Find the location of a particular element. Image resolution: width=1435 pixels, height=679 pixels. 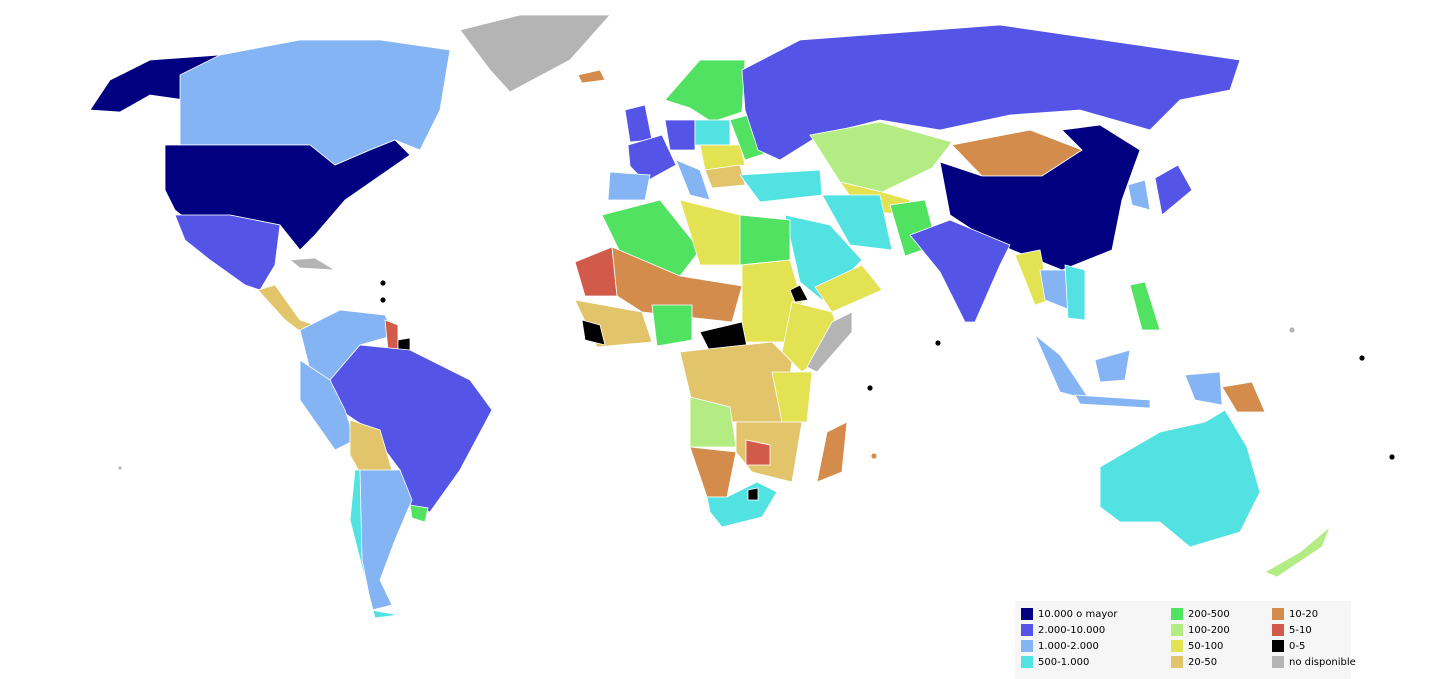

legend-label: 500-1.000 is located at coordinates (1063, 662).